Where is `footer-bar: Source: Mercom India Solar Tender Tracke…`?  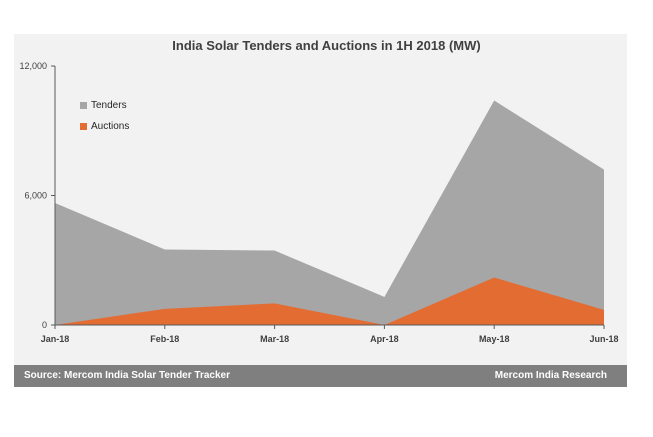
footer-bar: Source: Mercom India Solar Tender Tracke… is located at coordinates (320, 376).